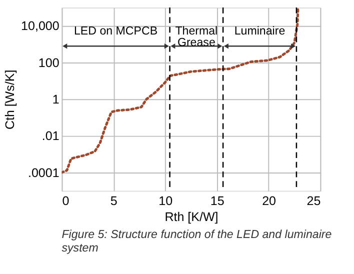 The image size is (354, 274). I want to click on y-tick-label: 100, so click(49, 63).